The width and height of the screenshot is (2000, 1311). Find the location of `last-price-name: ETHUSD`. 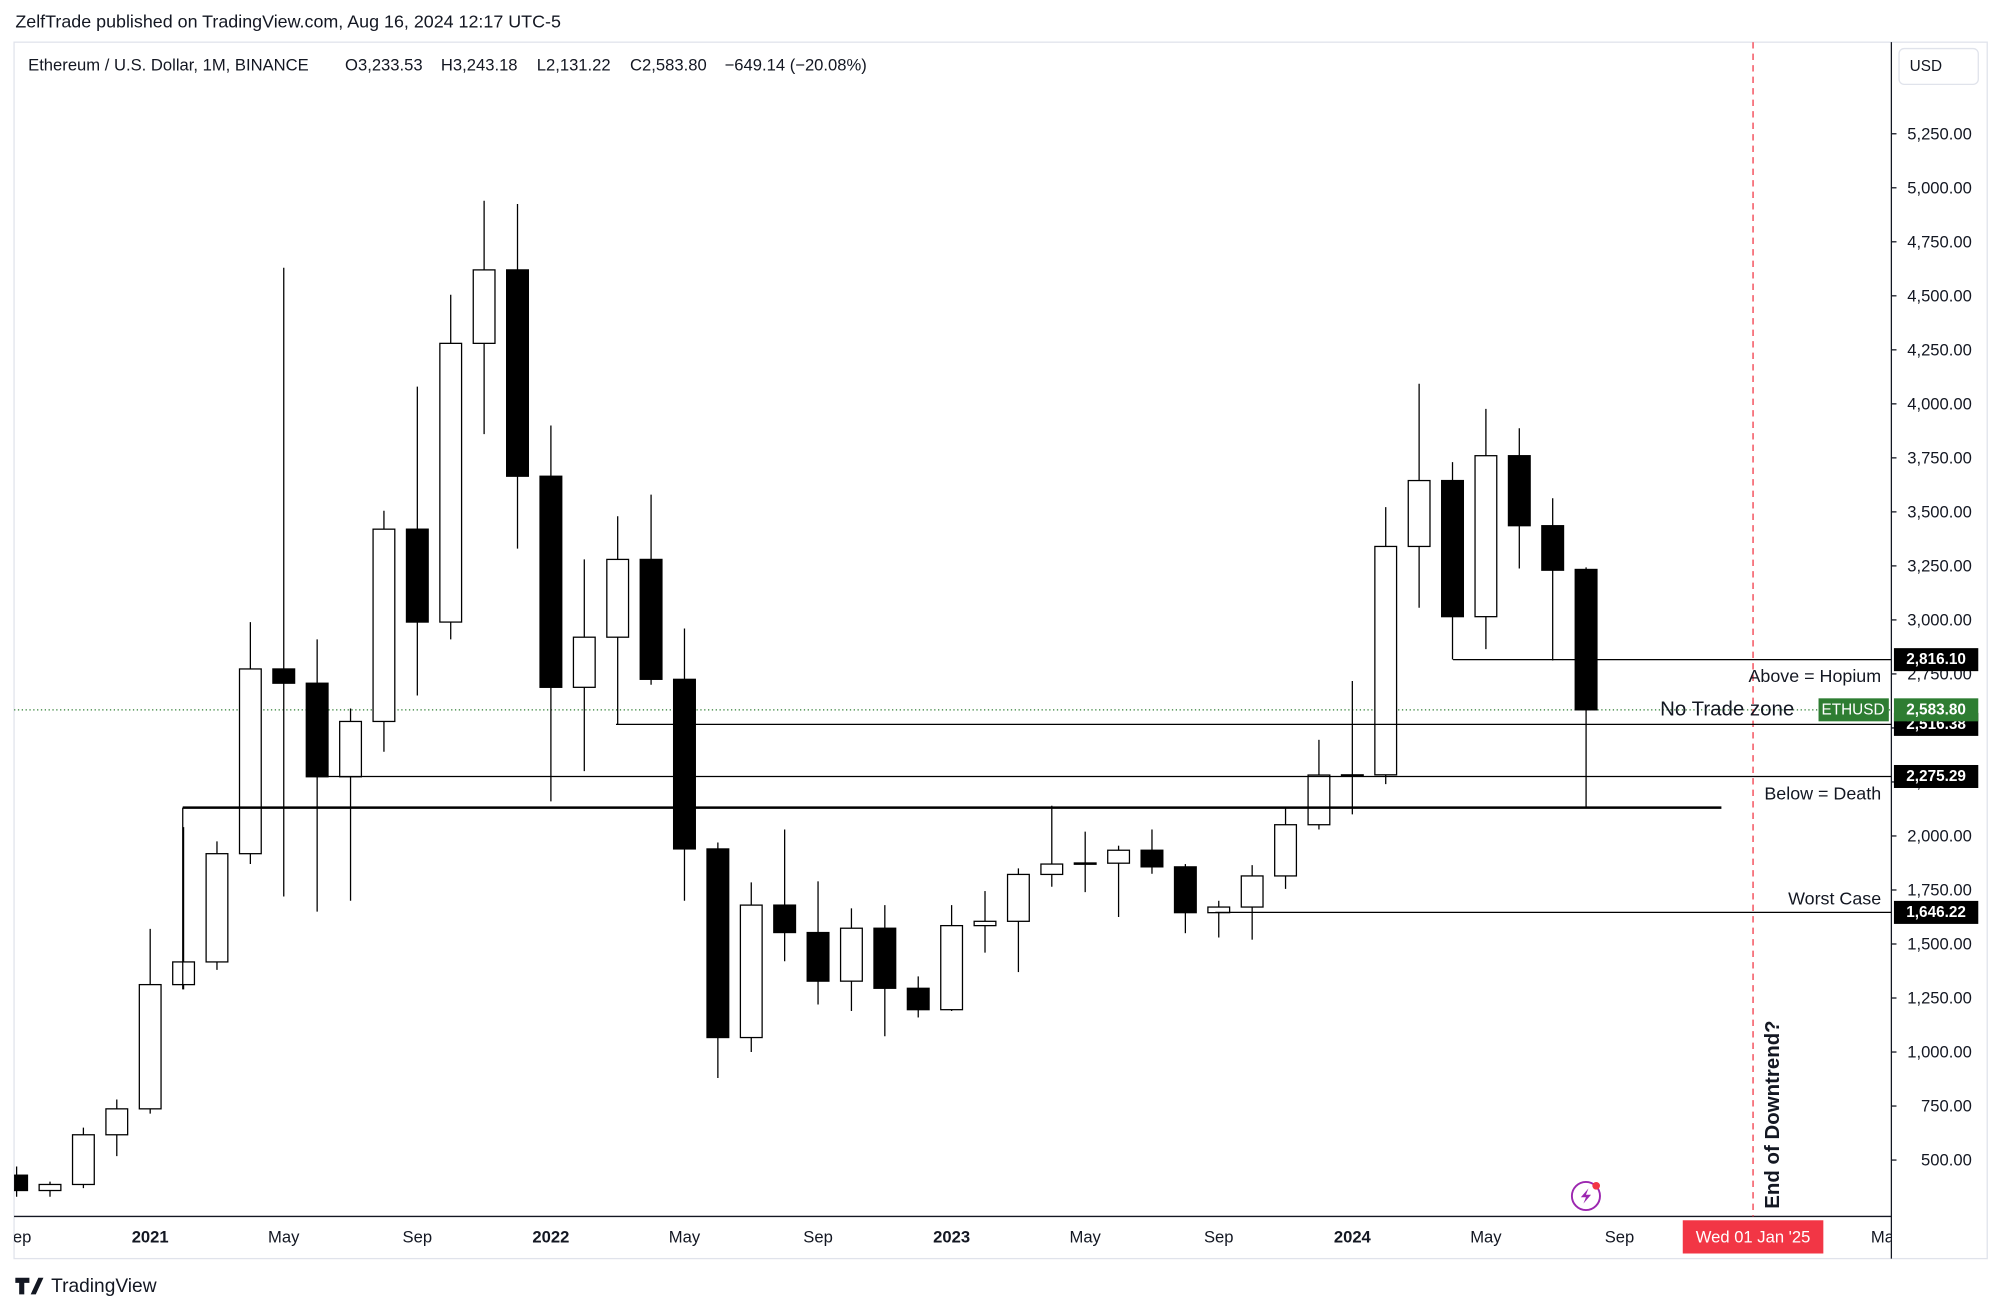

last-price-name: ETHUSD is located at coordinates (1853, 709).